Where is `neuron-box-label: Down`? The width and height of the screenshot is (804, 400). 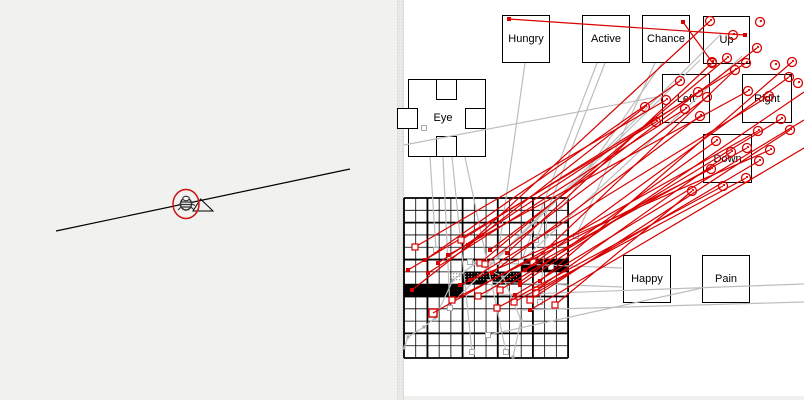 neuron-box-label: Down is located at coordinates (727, 158).